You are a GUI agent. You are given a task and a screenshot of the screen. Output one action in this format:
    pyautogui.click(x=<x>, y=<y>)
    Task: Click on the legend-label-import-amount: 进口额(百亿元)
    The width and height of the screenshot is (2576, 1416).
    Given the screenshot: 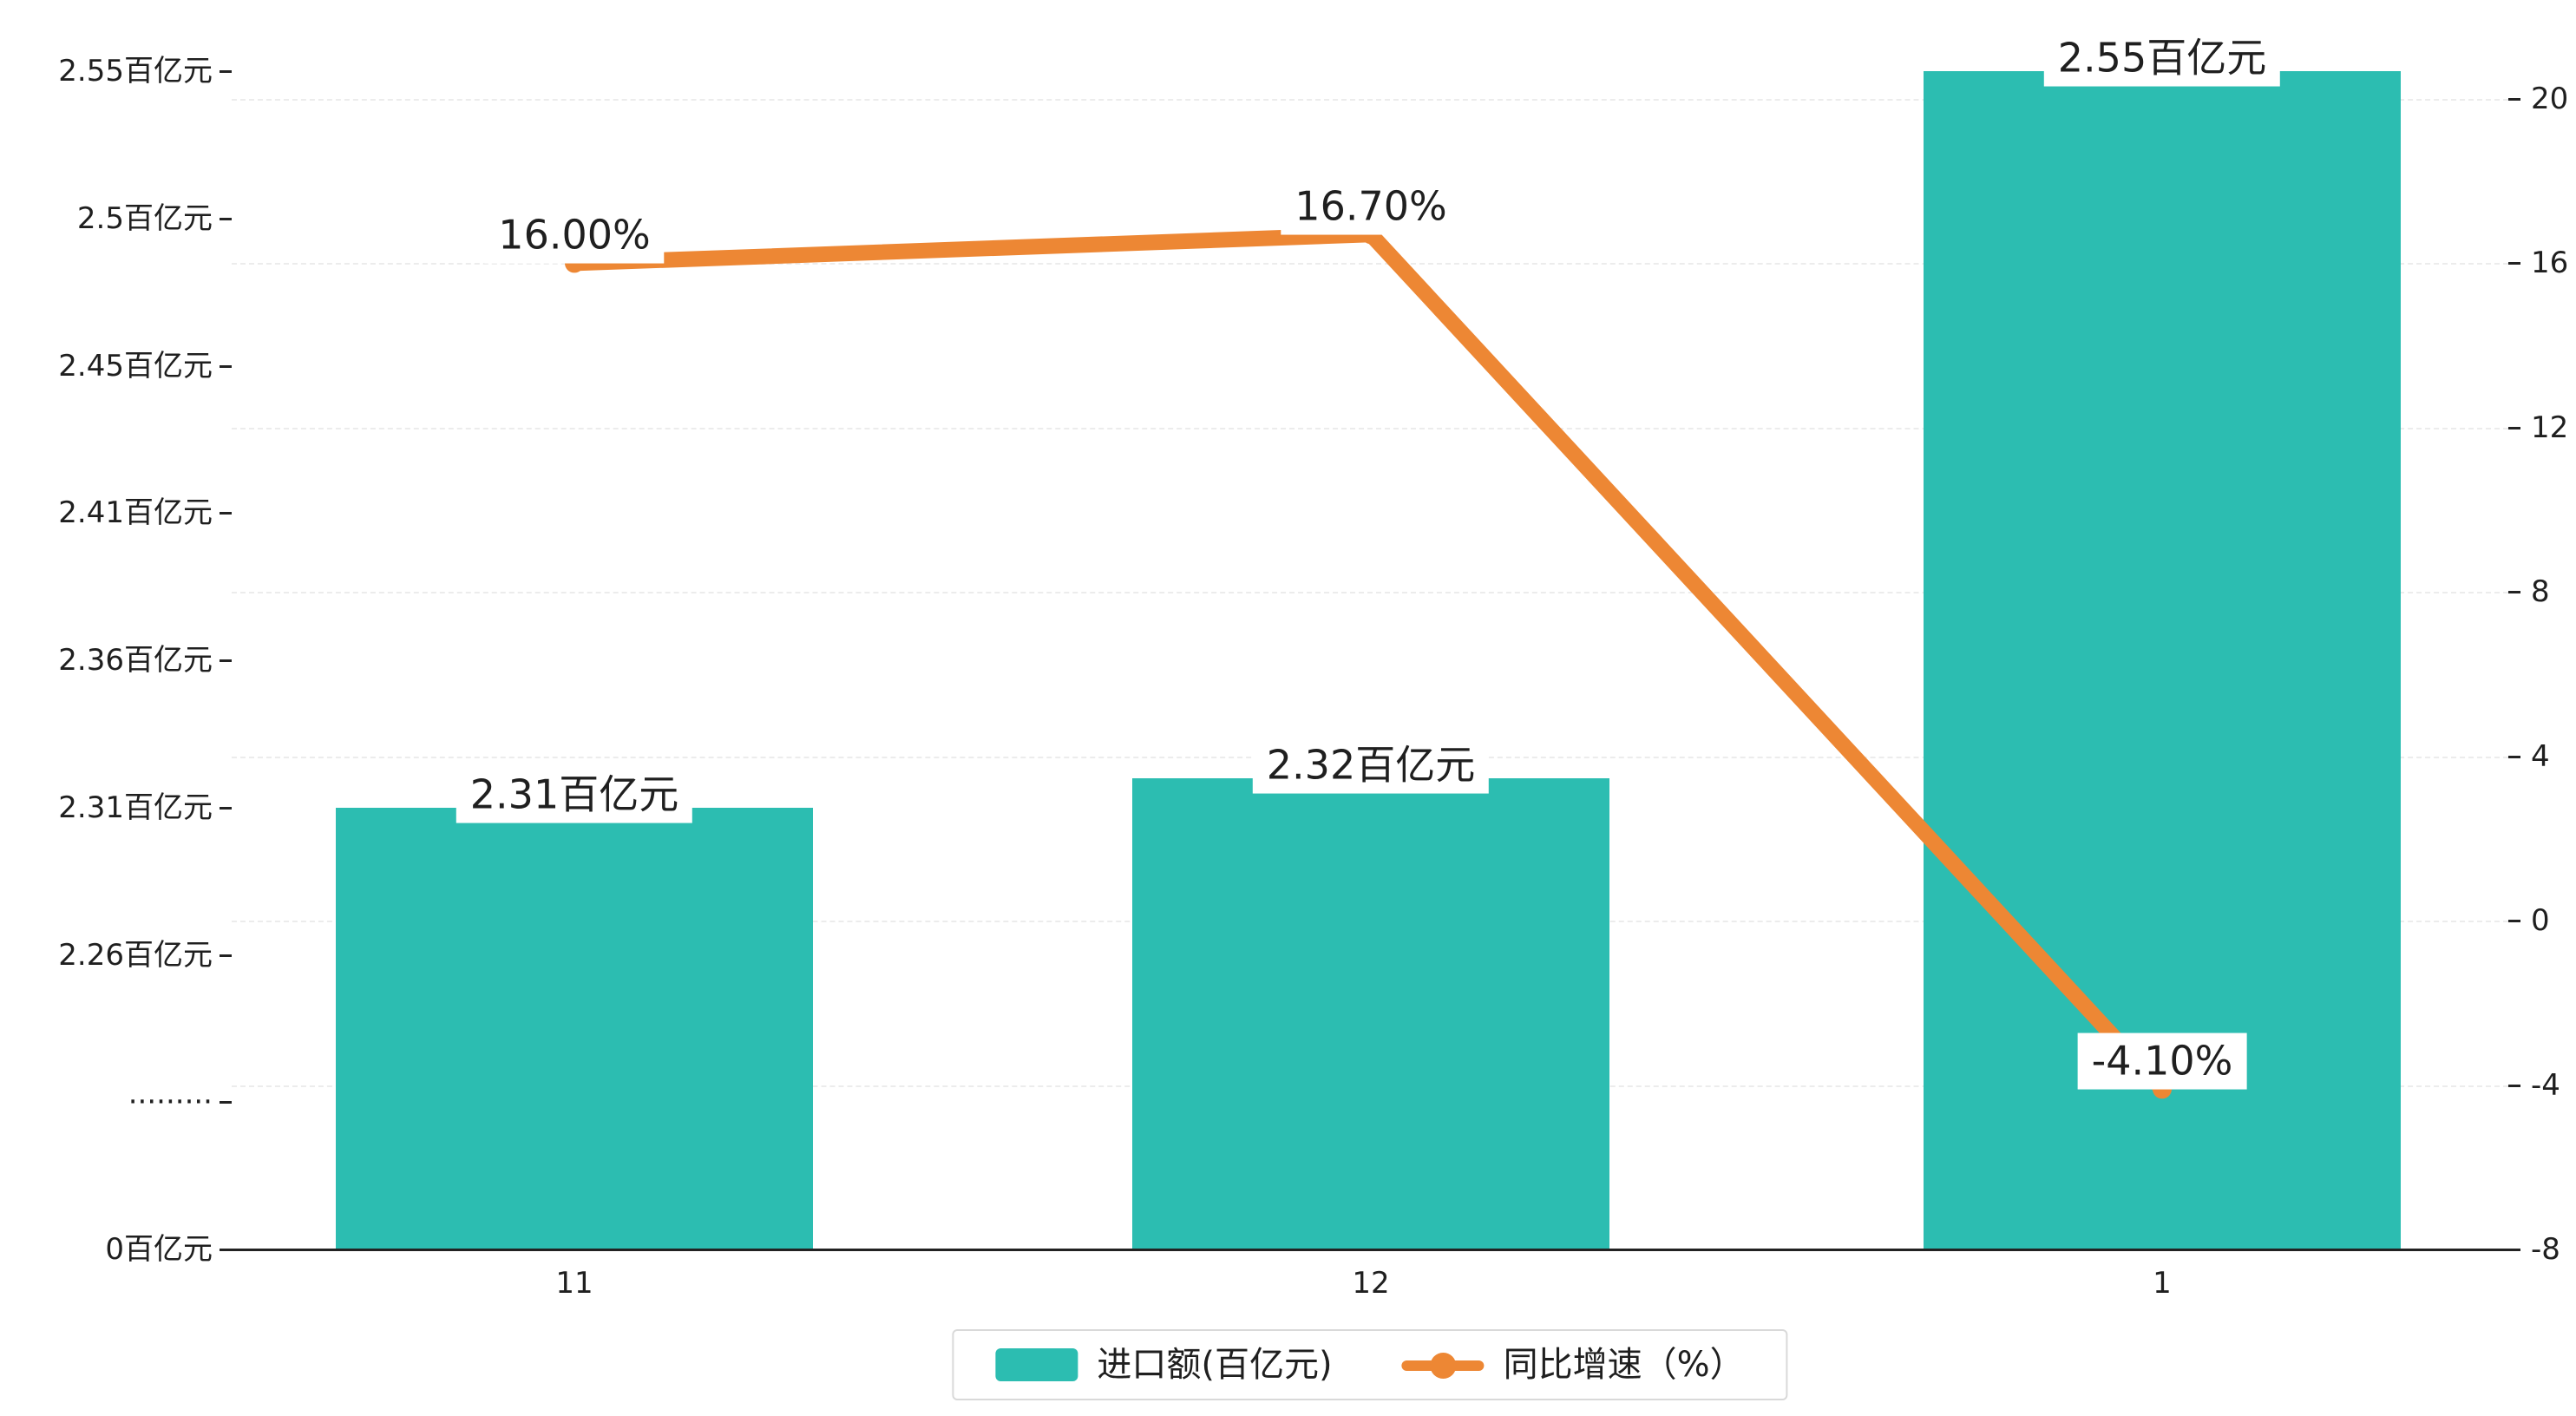 What is the action you would take?
    pyautogui.click(x=1215, y=1365)
    